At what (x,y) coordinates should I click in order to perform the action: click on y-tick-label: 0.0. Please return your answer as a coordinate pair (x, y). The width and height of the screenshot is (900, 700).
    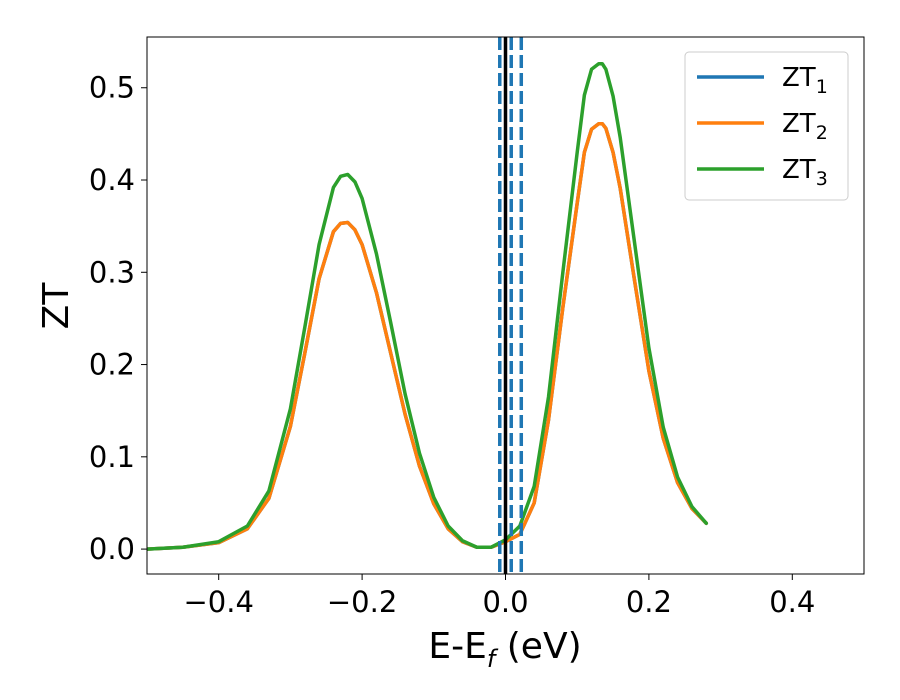
    Looking at the image, I should click on (112, 549).